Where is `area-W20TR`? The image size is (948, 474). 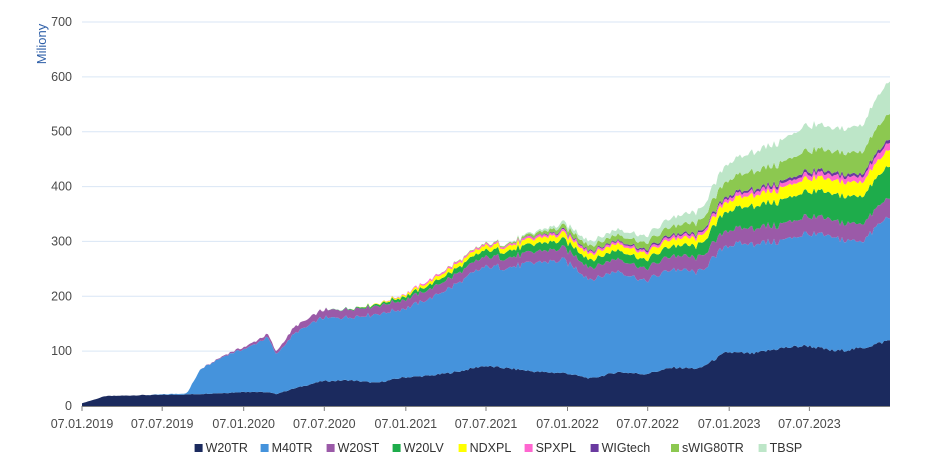
area-W20TR is located at coordinates (486, 373).